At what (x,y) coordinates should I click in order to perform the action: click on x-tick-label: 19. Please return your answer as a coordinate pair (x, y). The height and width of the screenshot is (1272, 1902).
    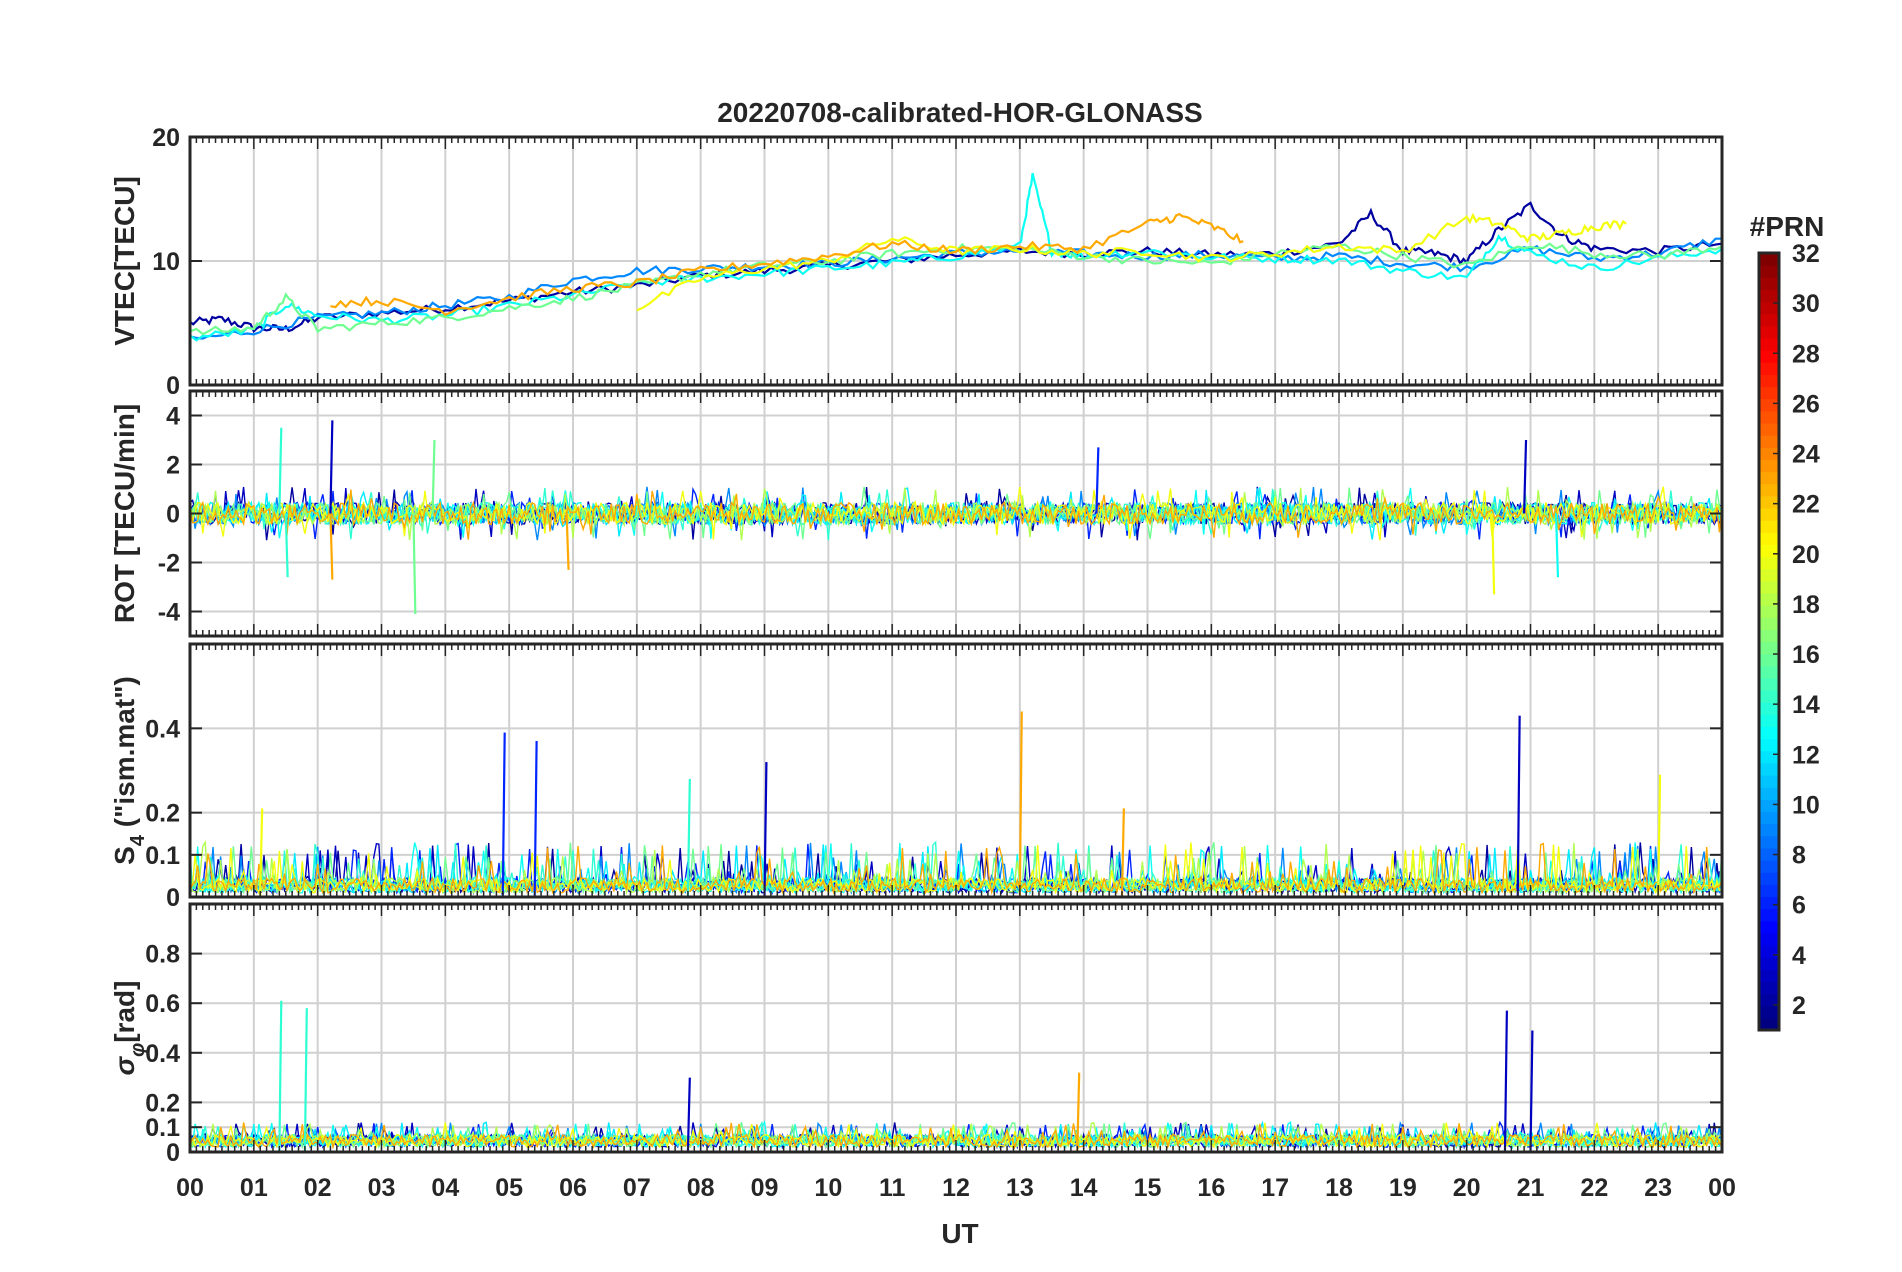
    Looking at the image, I should click on (1403, 1188).